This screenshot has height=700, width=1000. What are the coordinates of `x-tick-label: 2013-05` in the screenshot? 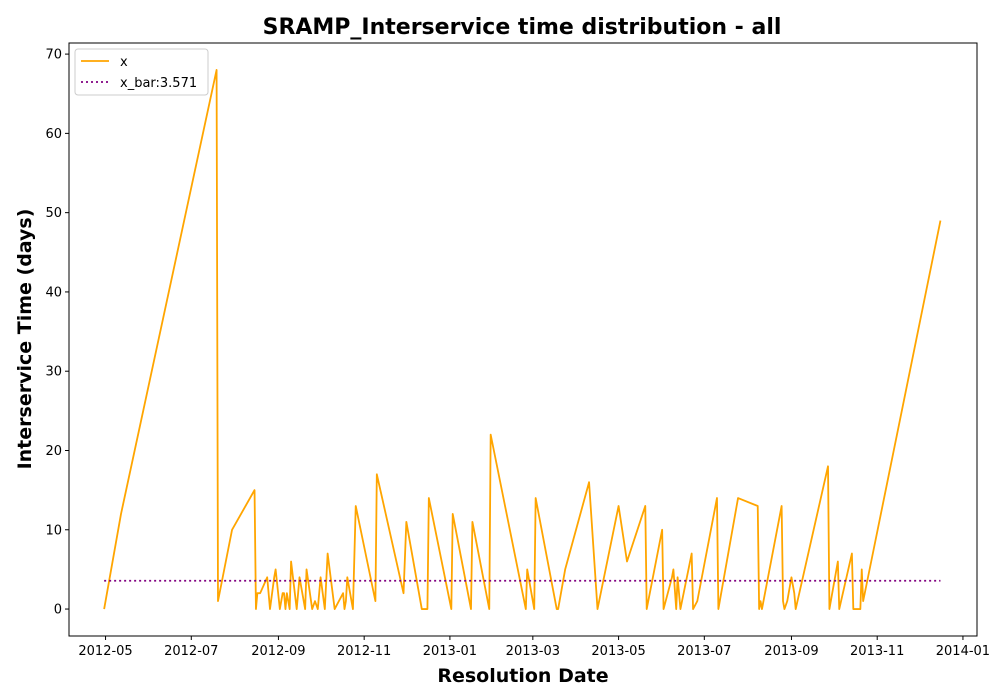 It's located at (618, 651).